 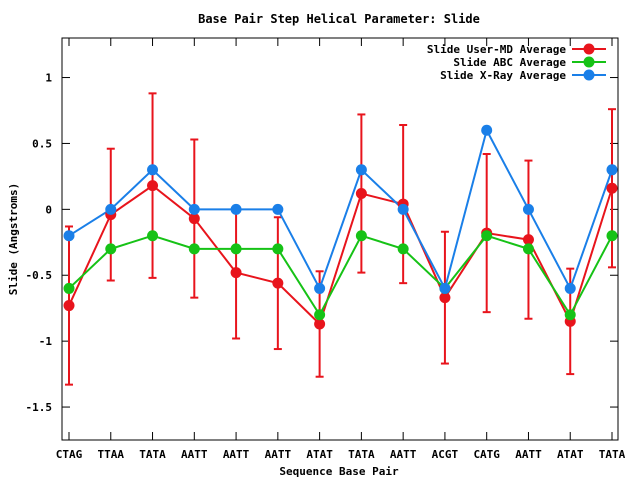 I want to click on y-tick-label: -1.5, so click(x=39, y=407).